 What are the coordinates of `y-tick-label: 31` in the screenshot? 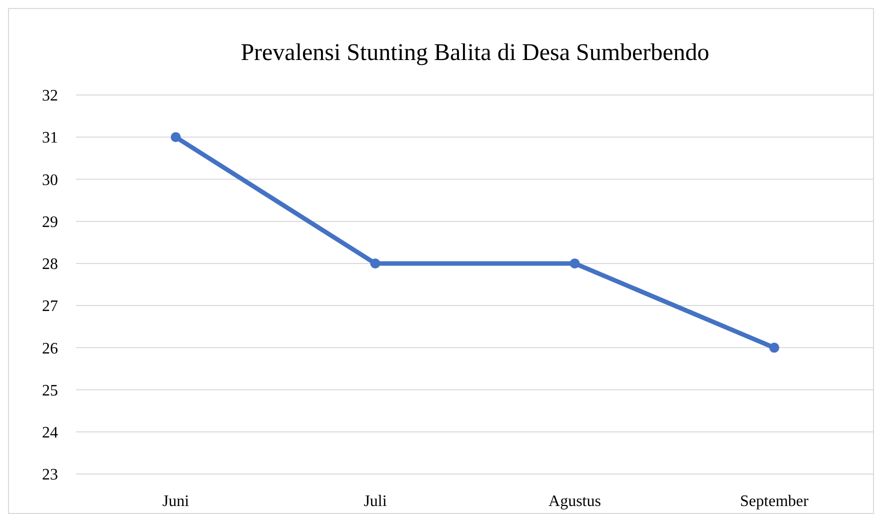 It's located at (50, 138).